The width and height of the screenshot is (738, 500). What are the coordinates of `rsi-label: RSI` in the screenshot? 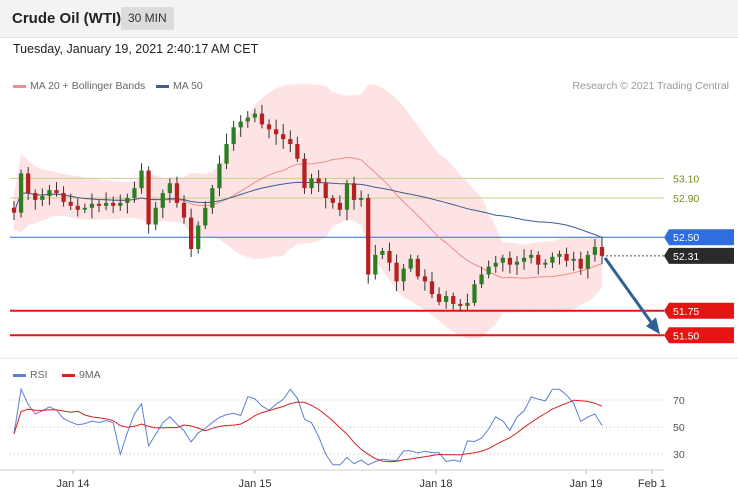 It's located at (39, 375).